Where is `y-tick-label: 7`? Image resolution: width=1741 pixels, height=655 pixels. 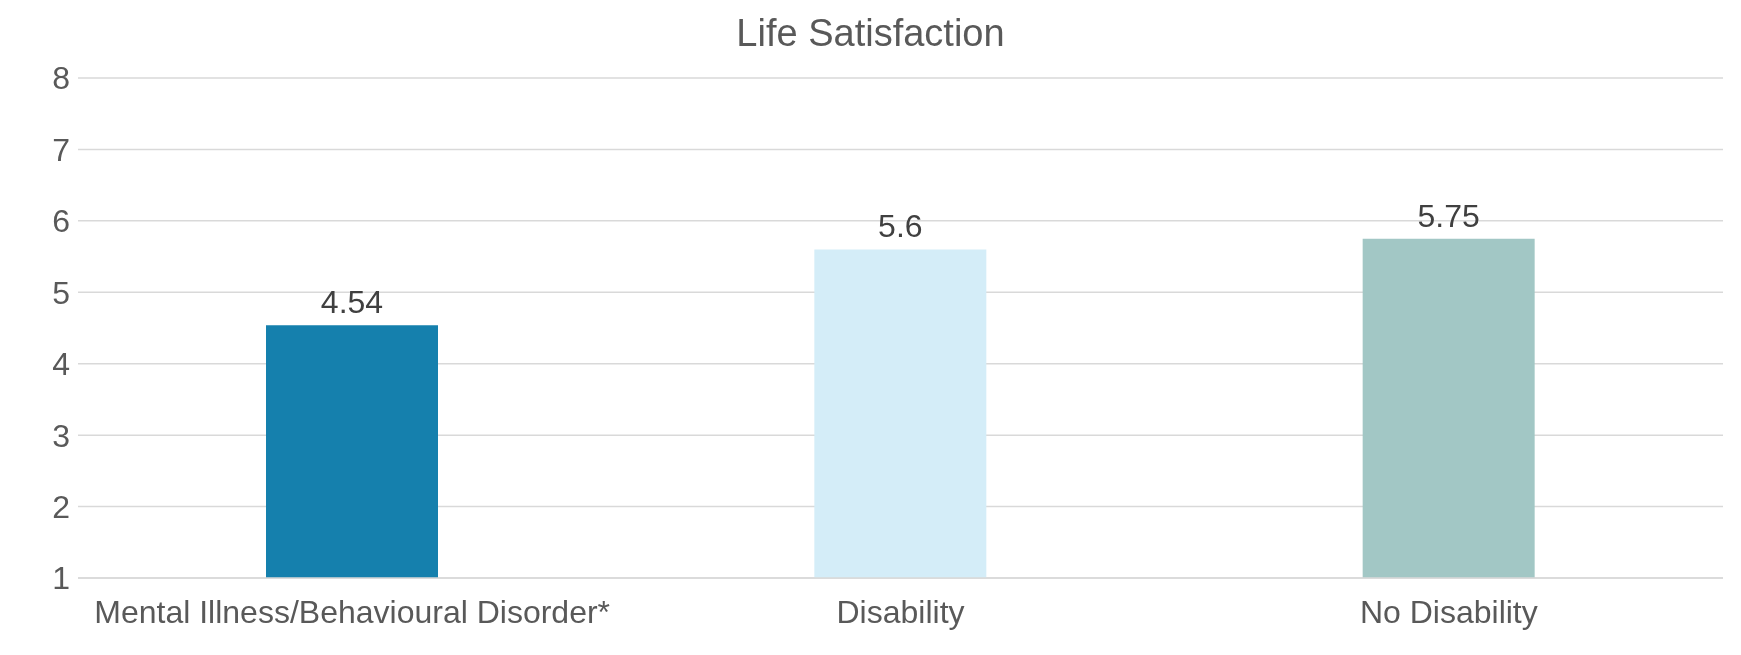
y-tick-label: 7 is located at coordinates (61, 149).